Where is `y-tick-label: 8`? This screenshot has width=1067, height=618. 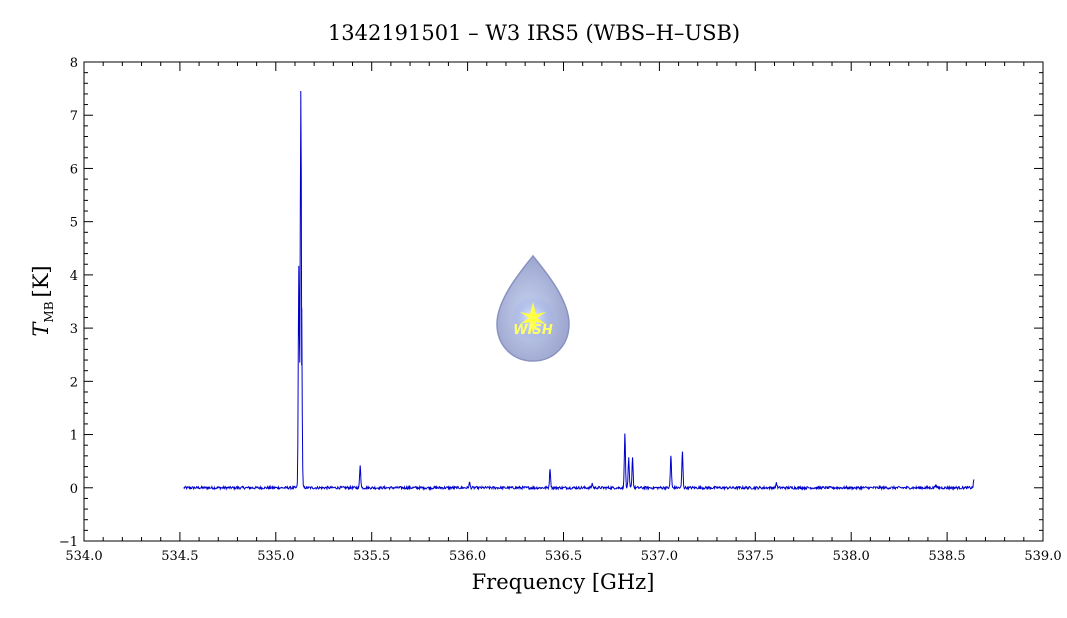
y-tick-label: 8 is located at coordinates (74, 63).